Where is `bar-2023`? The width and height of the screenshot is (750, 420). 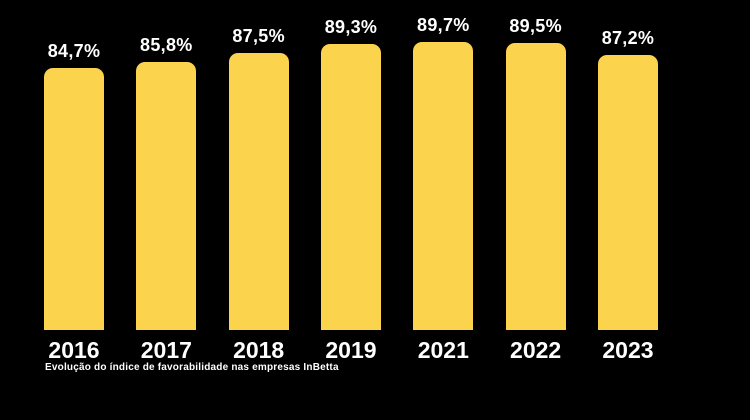 bar-2023 is located at coordinates (627, 192).